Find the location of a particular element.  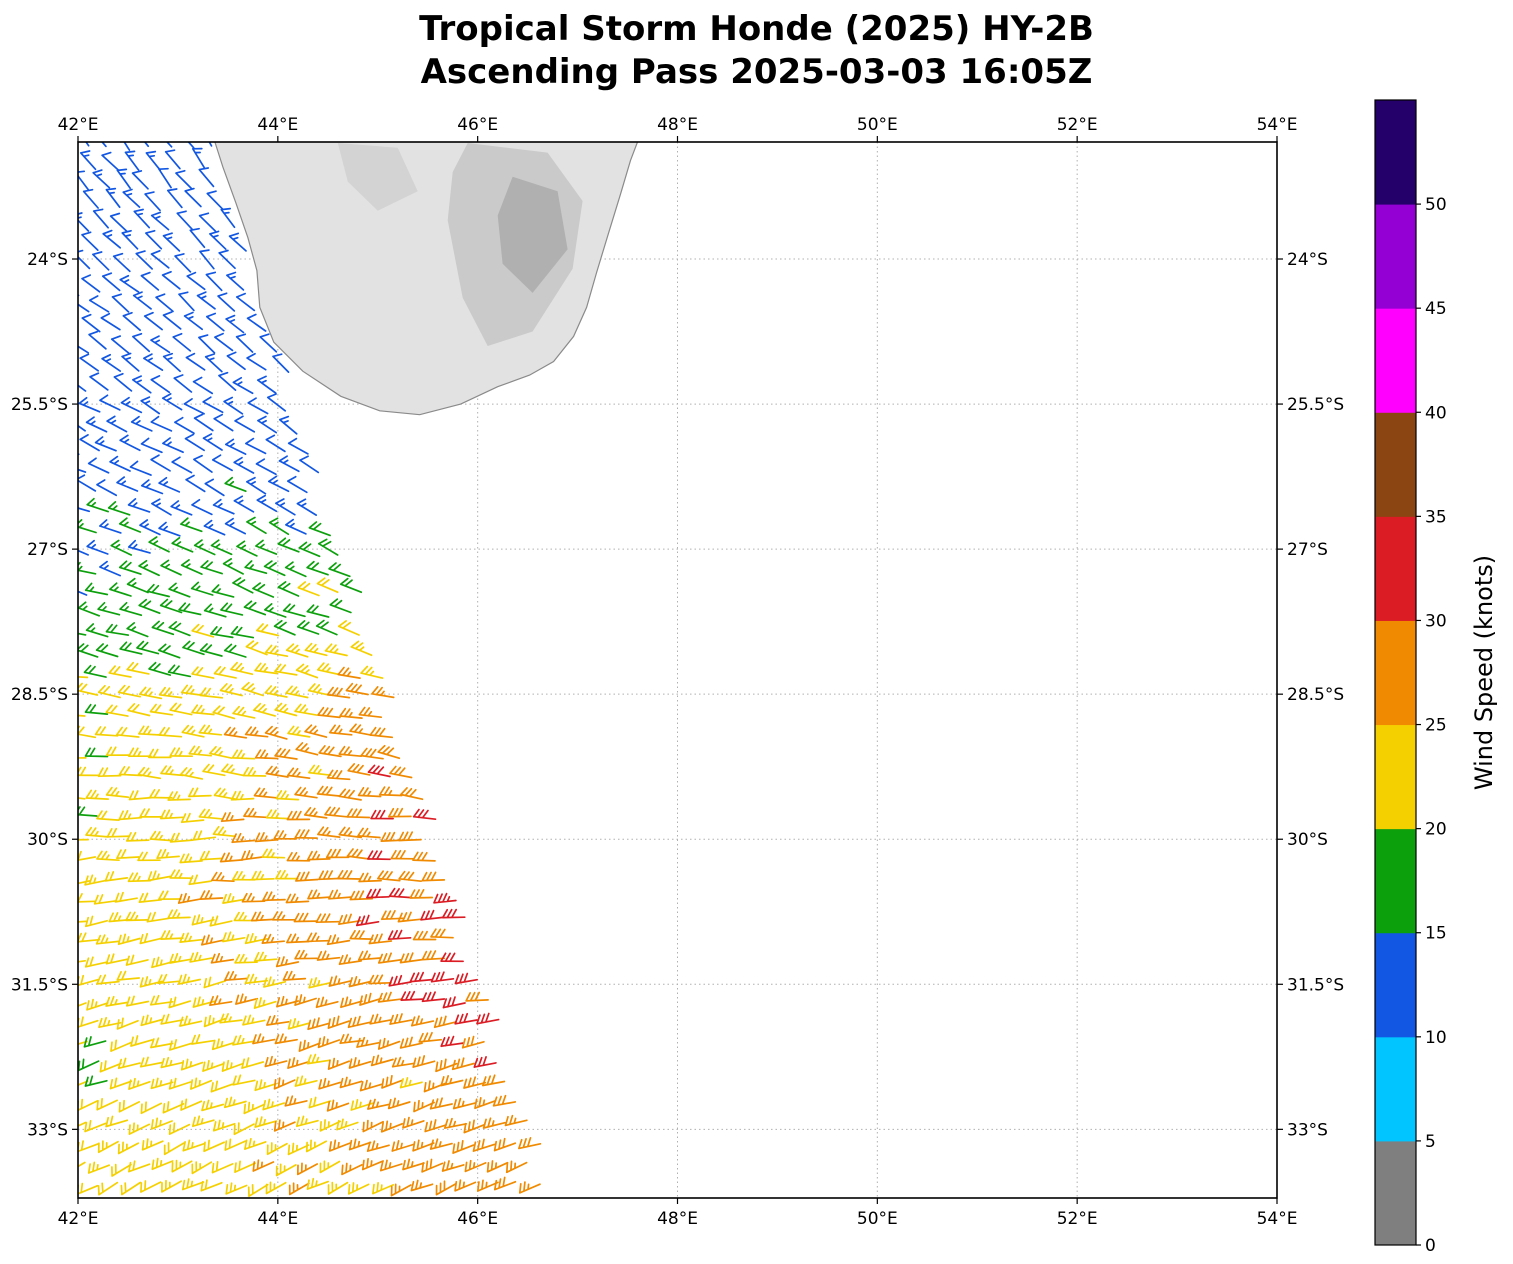

land-polygon is located at coordinates (426, 278).